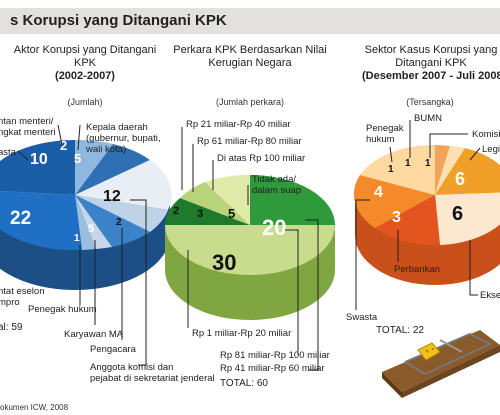 Image resolution: width=500 pixels, height=415 pixels. What do you see at coordinates (428, 118) in the screenshot?
I see `chart3-label-bumn: BUMN` at bounding box center [428, 118].